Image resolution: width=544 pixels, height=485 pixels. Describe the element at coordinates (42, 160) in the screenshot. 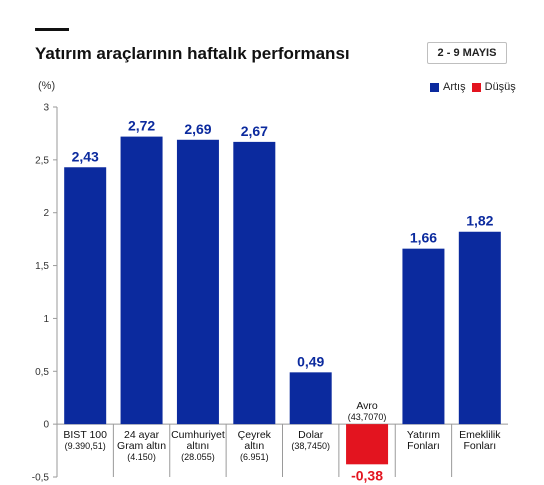

I see `y-tick-label: 2,5` at that location.